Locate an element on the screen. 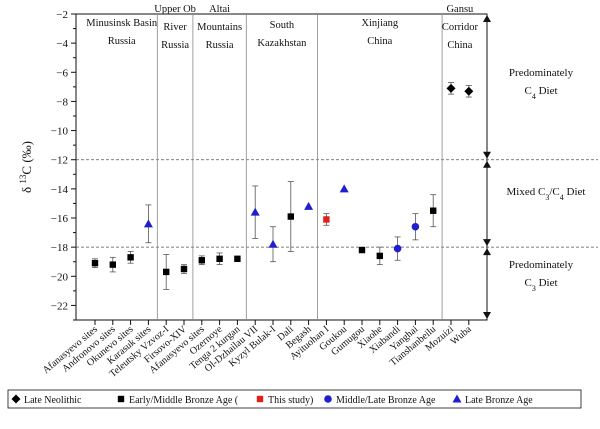 The width and height of the screenshot is (600, 429). y-tick-label: −6 is located at coordinates (62, 73).